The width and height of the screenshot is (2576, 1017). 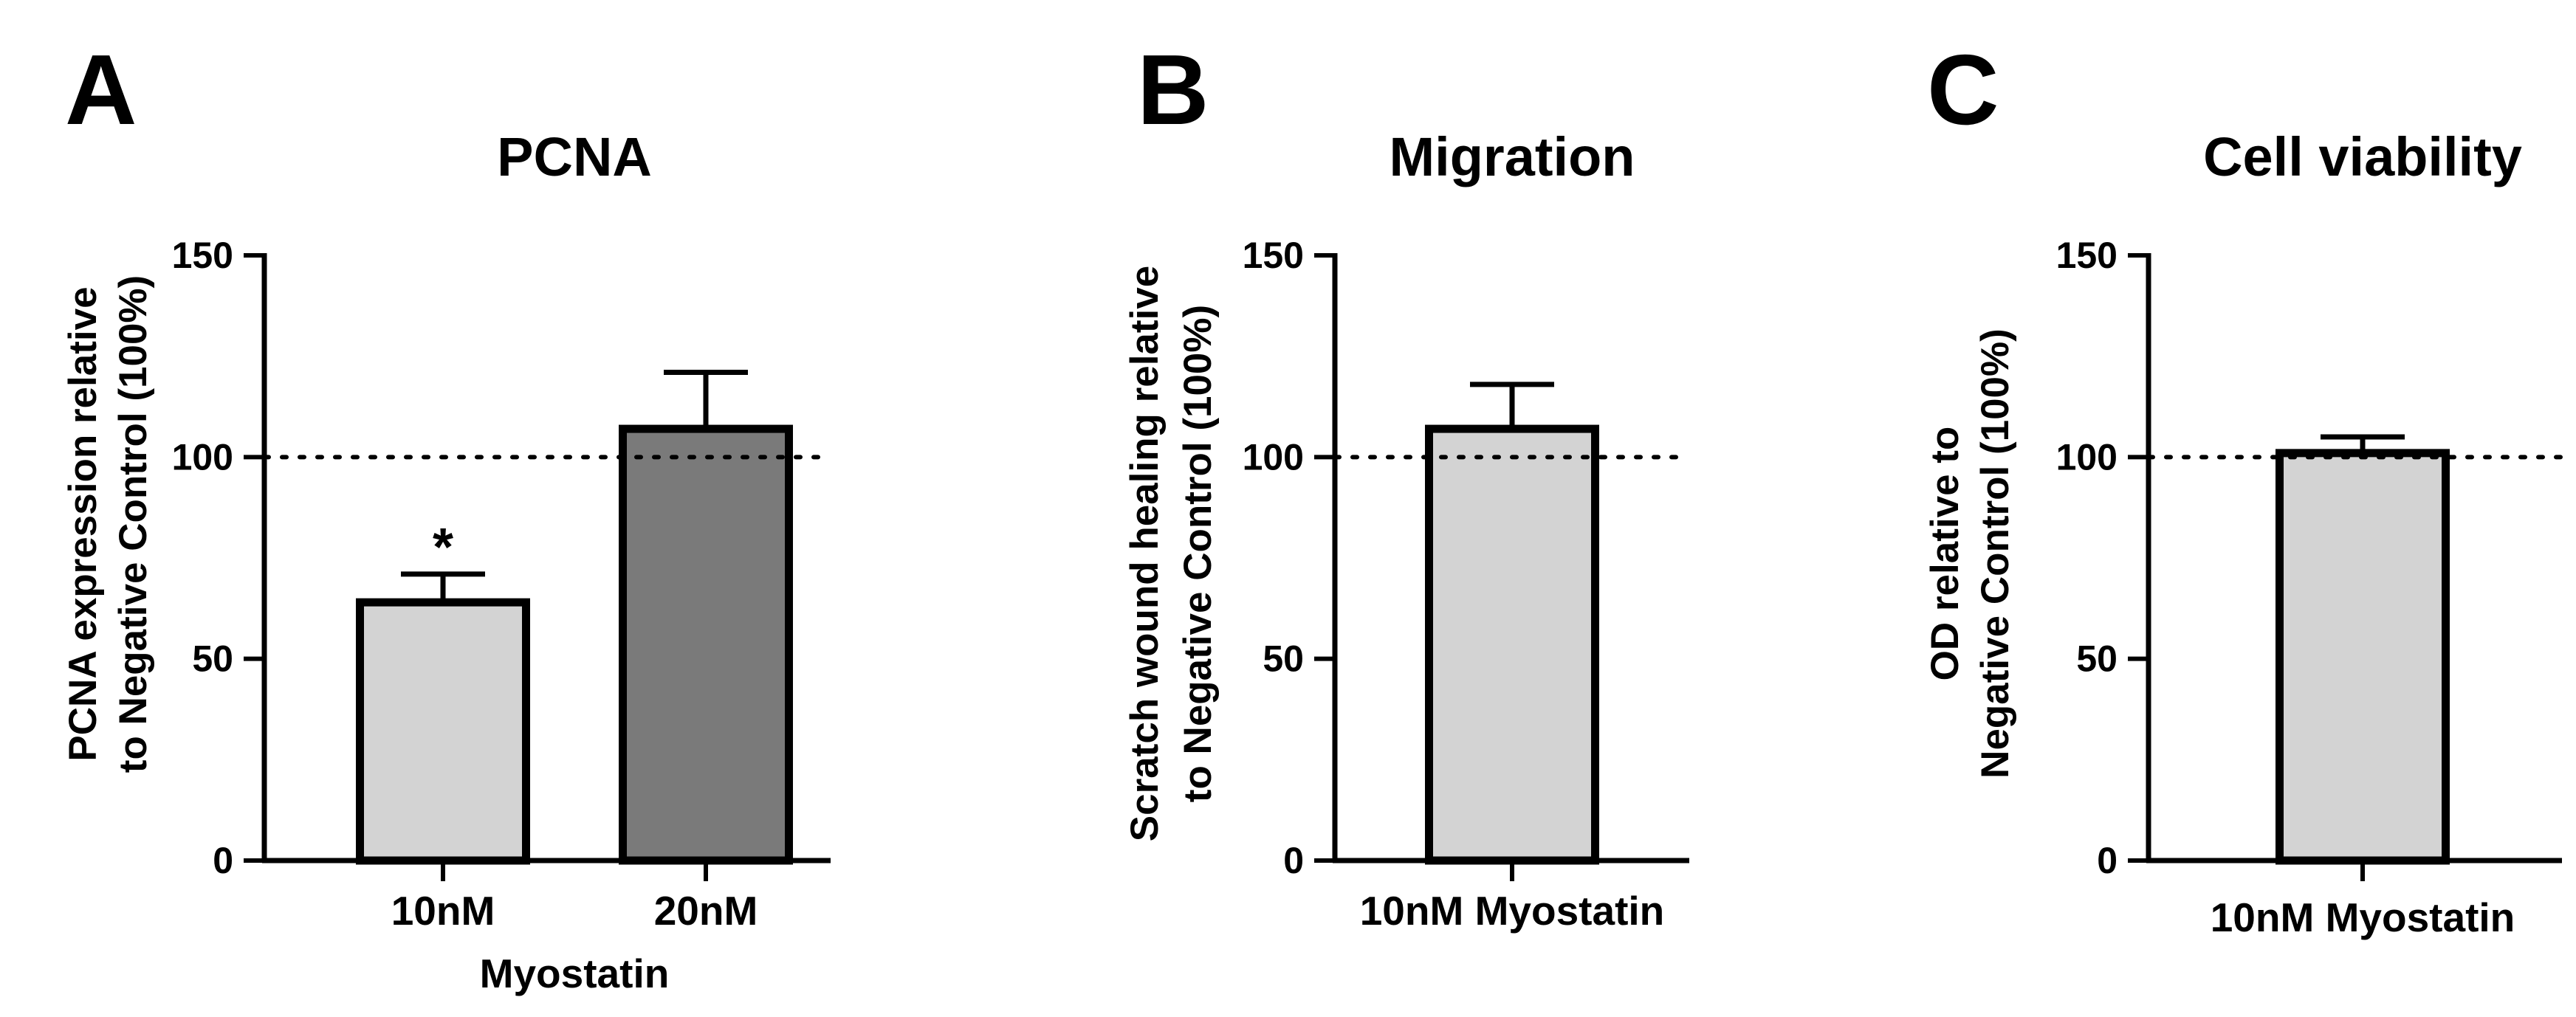 What do you see at coordinates (1173, 90) in the screenshot?
I see `panel-letter: B` at bounding box center [1173, 90].